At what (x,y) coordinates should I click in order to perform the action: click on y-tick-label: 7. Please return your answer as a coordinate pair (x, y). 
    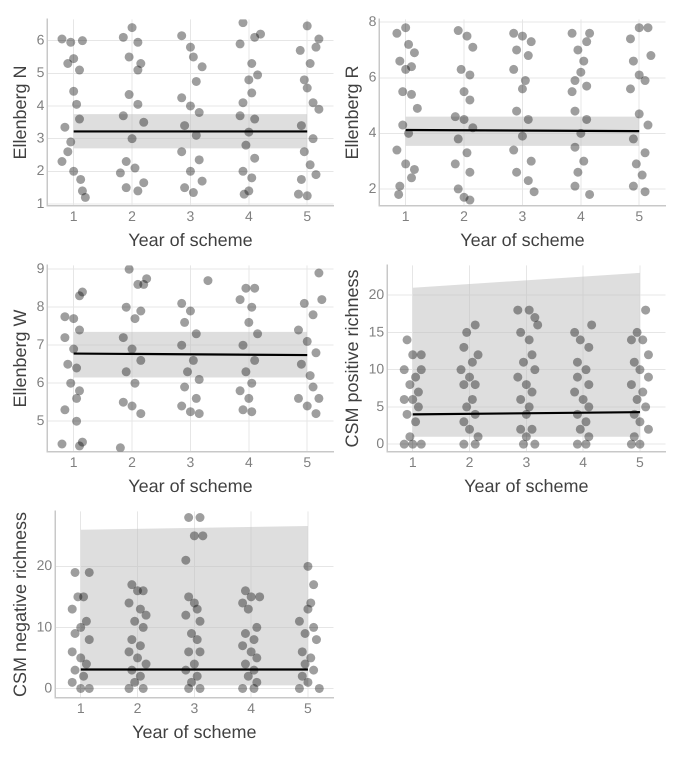
    Looking at the image, I should click on (40, 344).